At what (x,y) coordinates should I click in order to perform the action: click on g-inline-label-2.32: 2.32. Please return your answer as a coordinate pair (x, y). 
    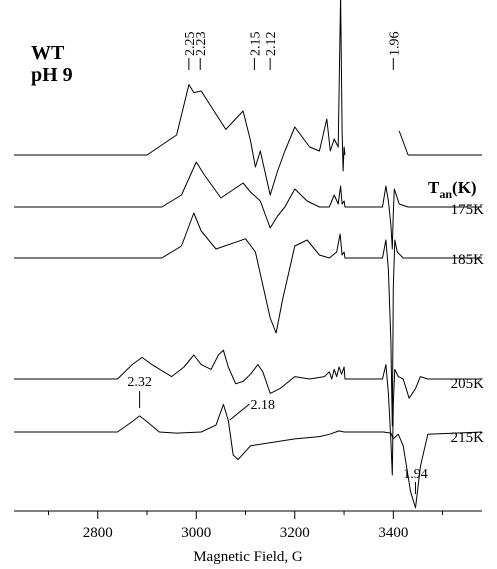
    Looking at the image, I should click on (139, 382).